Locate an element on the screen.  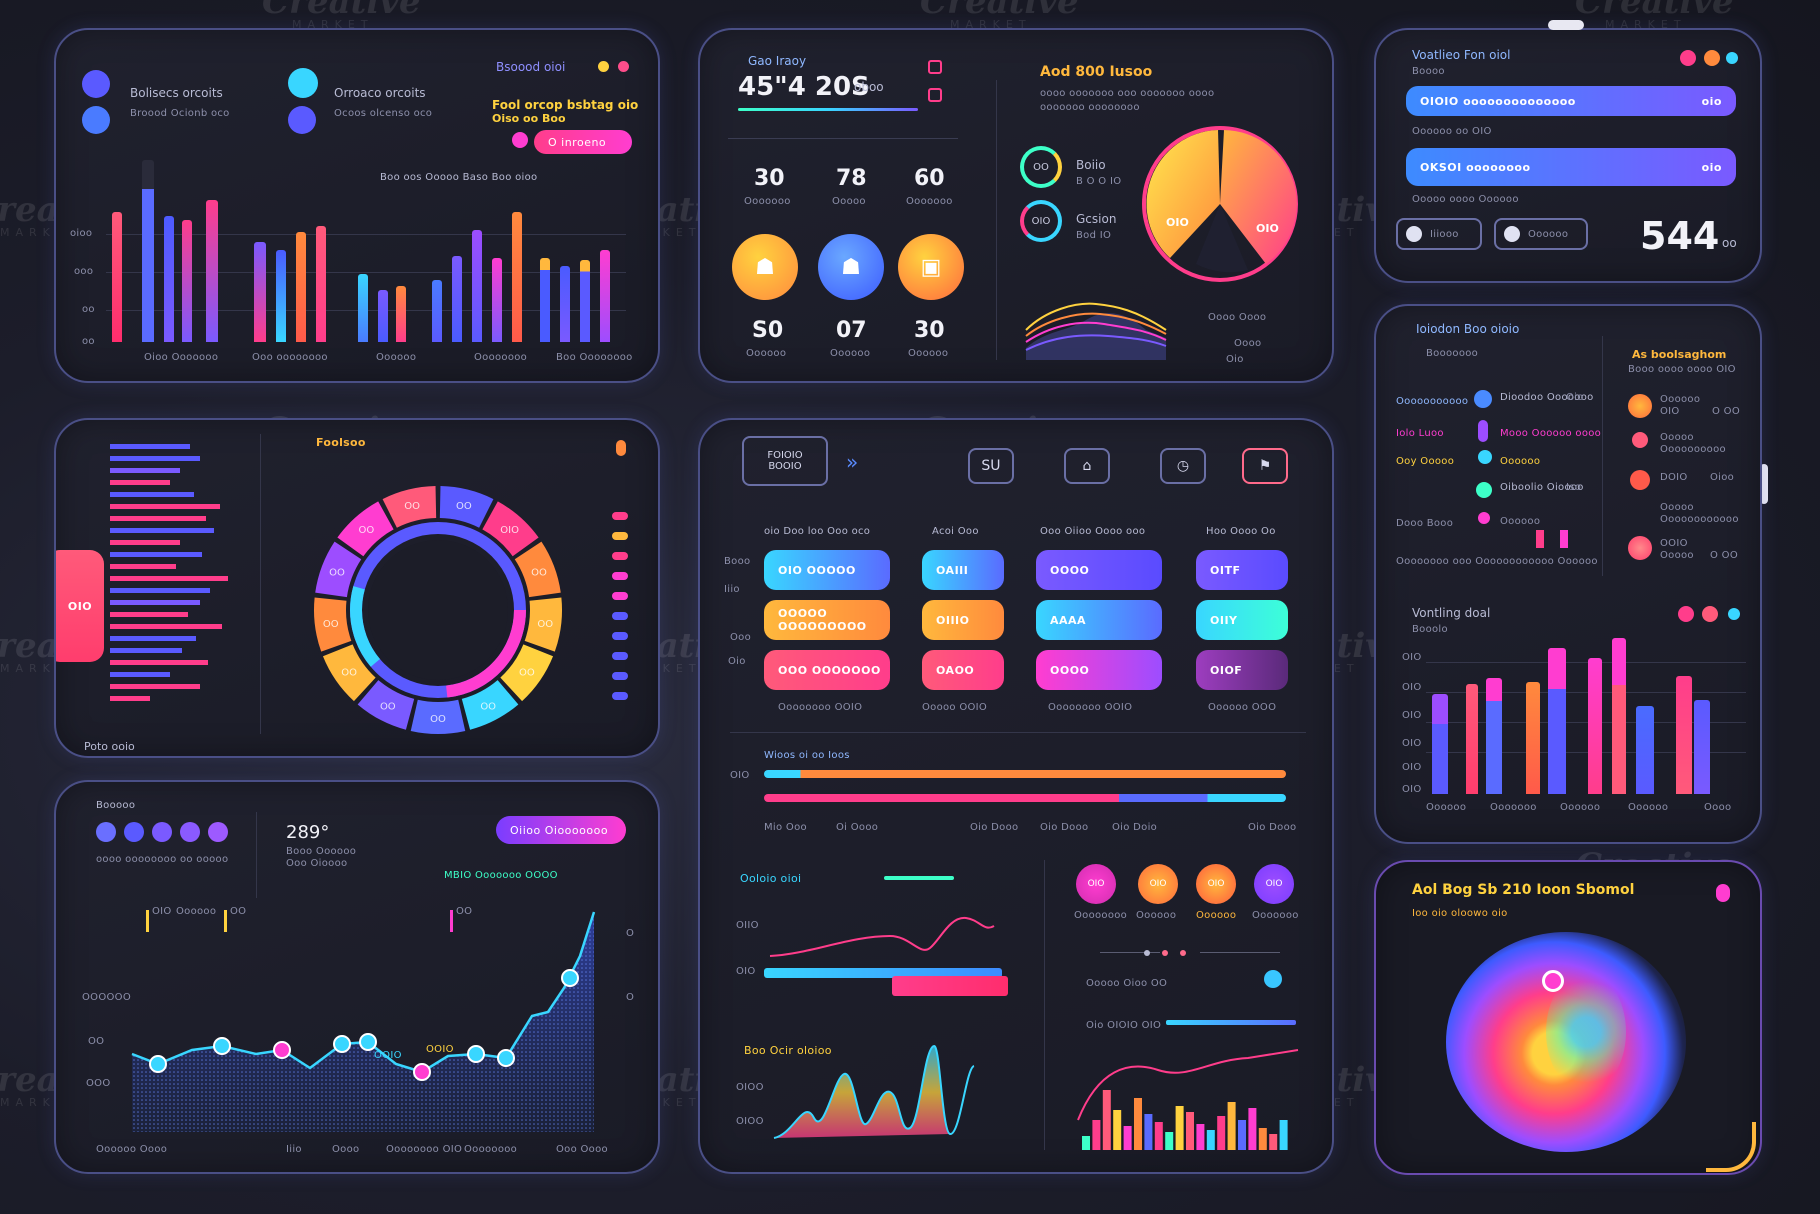
list-text: Ooooo is located at coordinates (1677, 555).